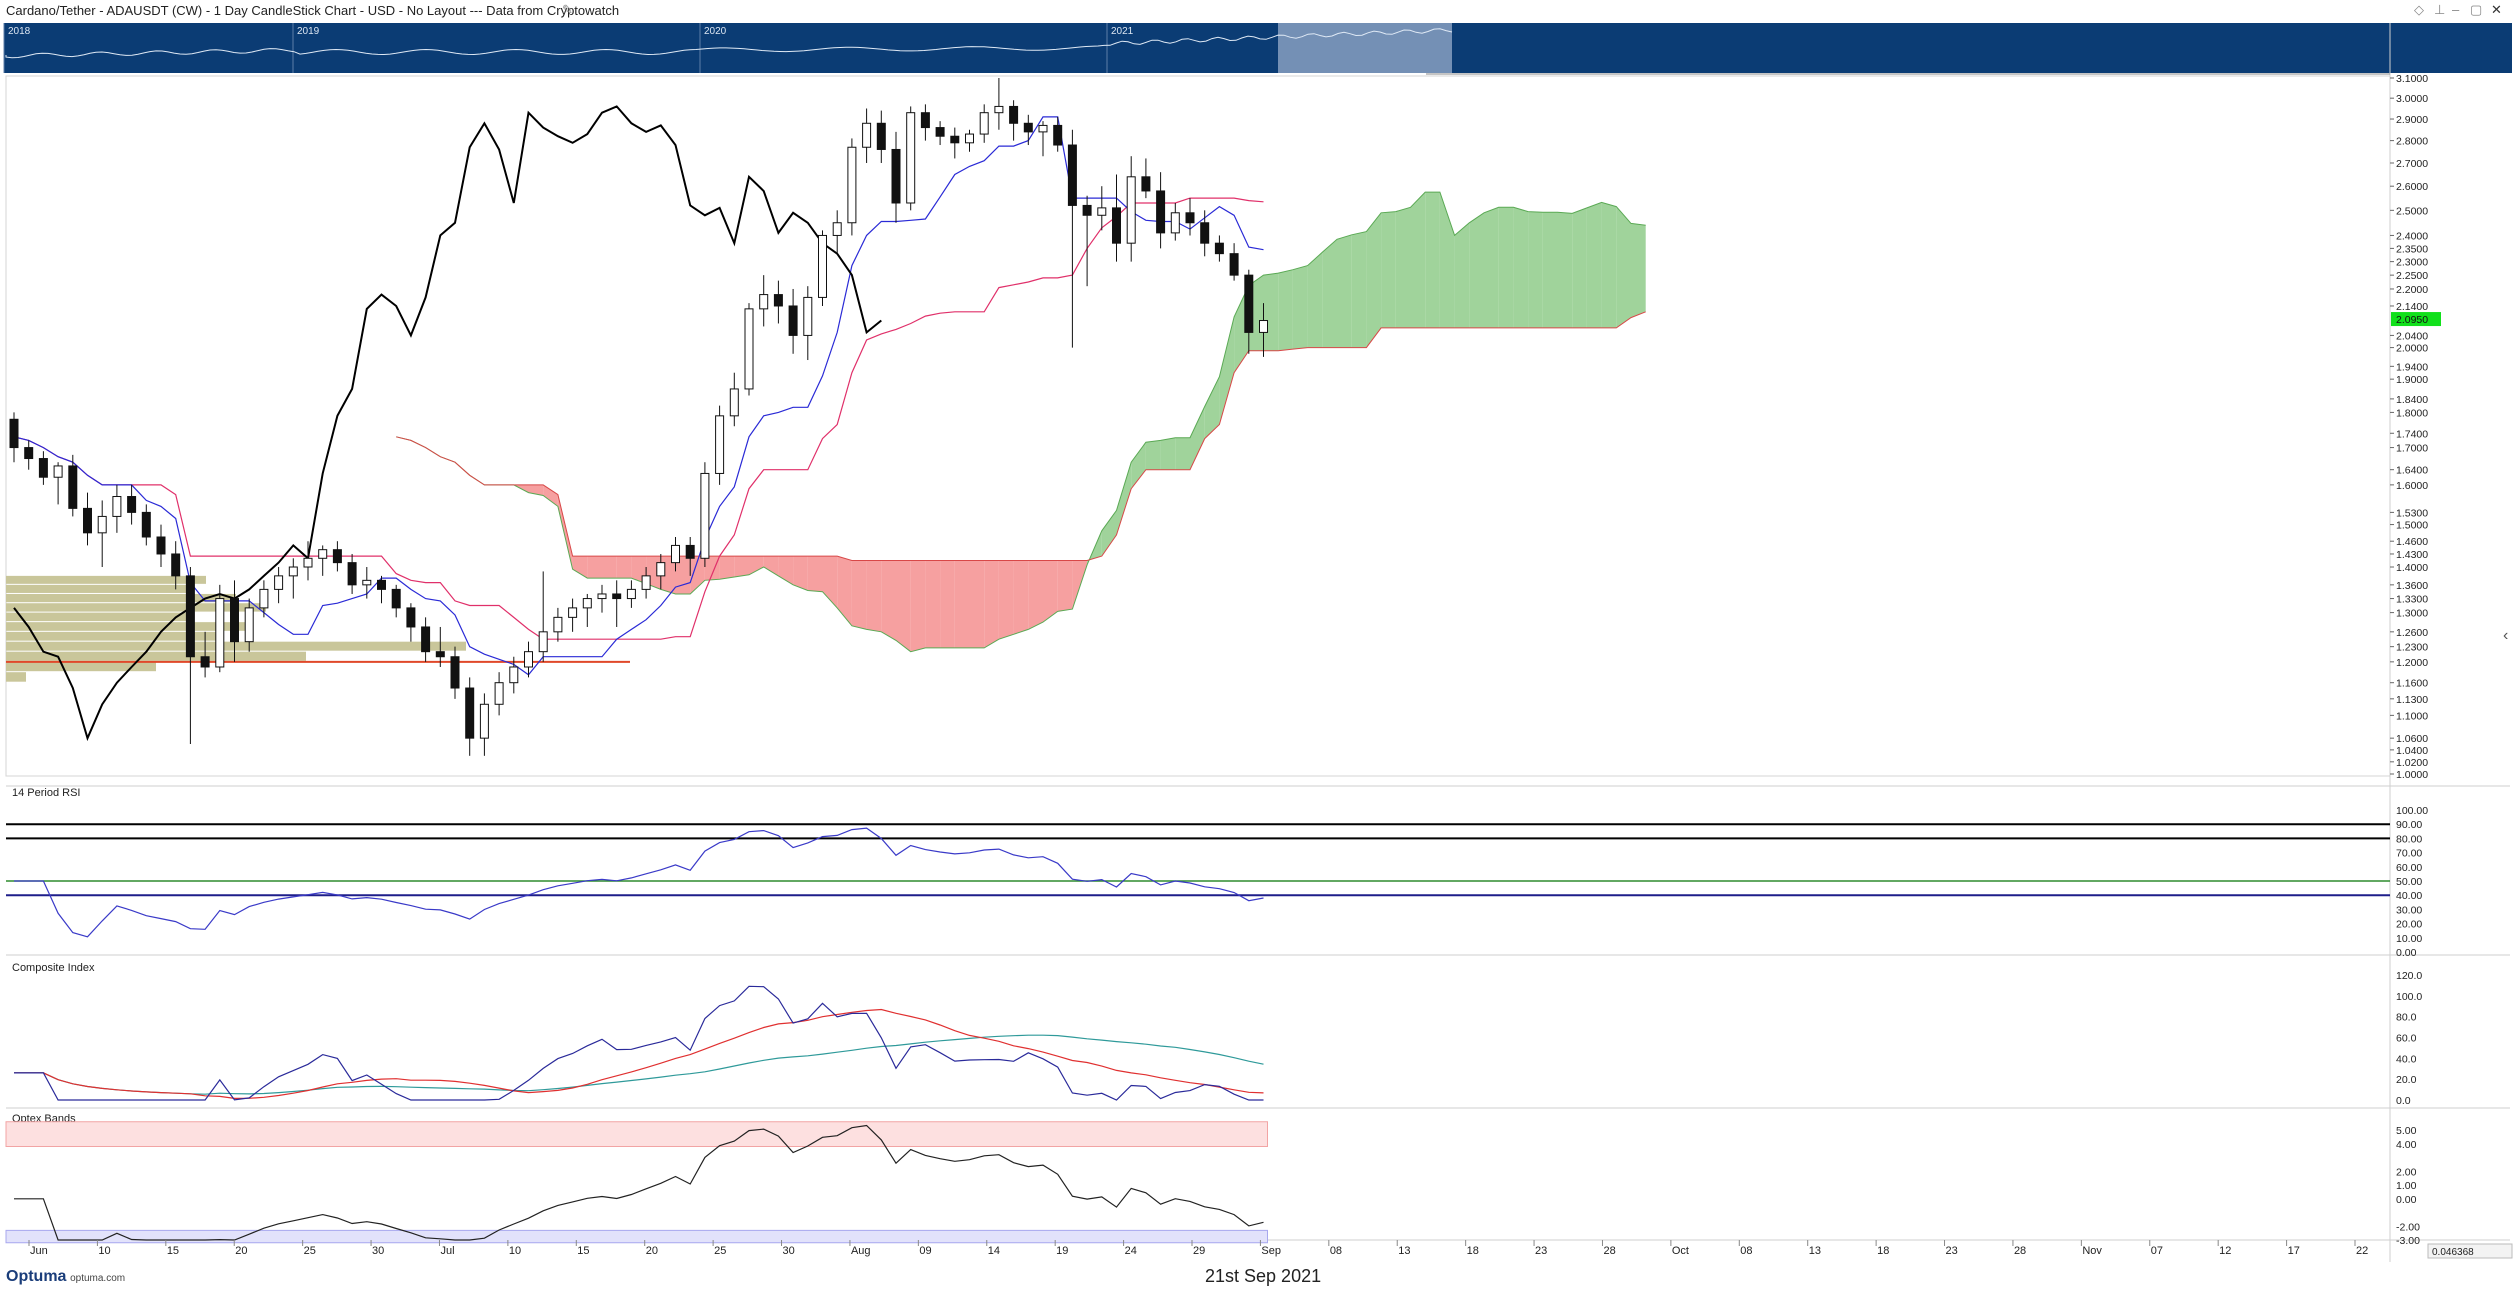  I want to click on price-axis-label: 1.6400, so click(2412, 471).